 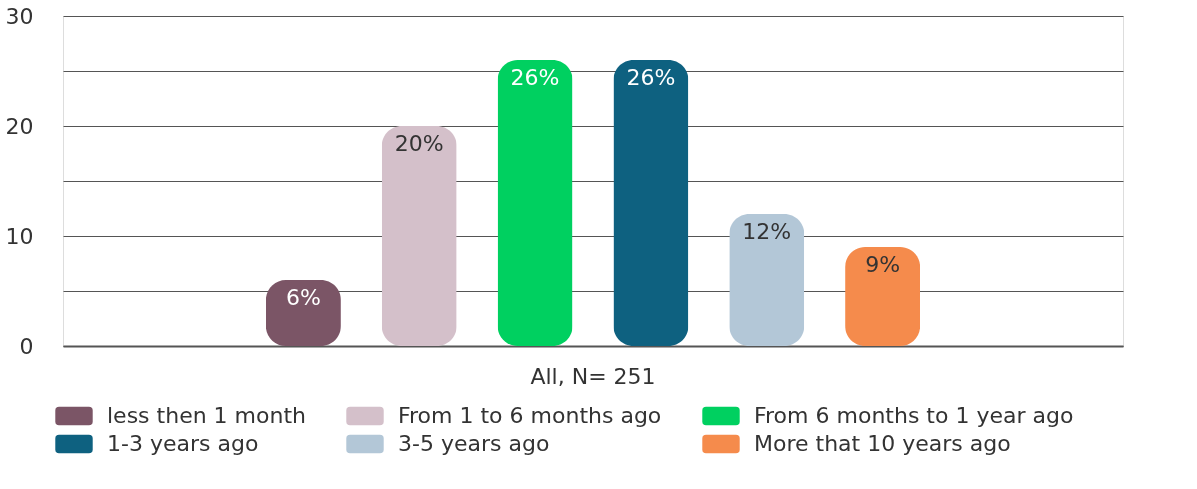 I want to click on legend-label: 1-3 years ago, so click(x=183, y=443).